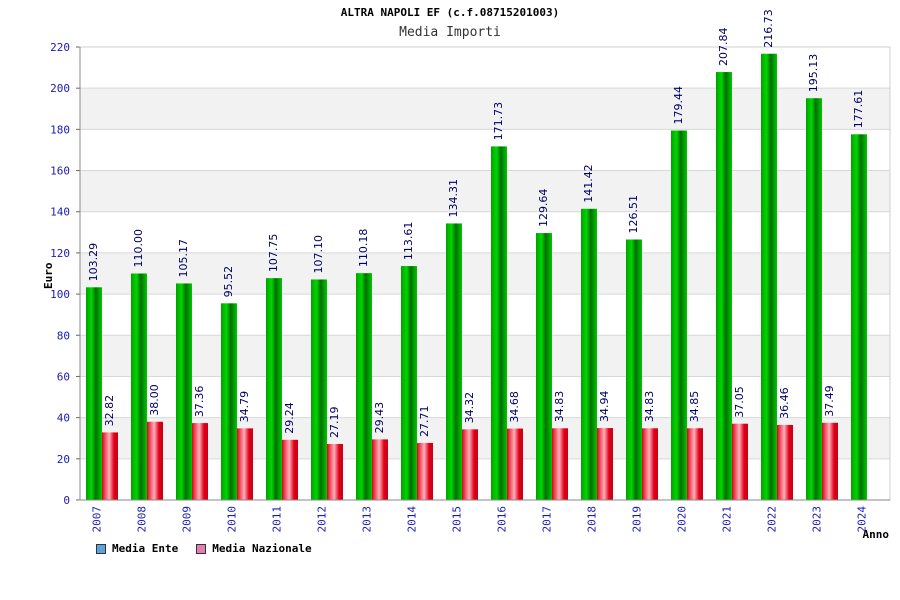 The width and height of the screenshot is (900, 600). Describe the element at coordinates (543, 208) in the screenshot. I see `data-label: 129.64` at that location.